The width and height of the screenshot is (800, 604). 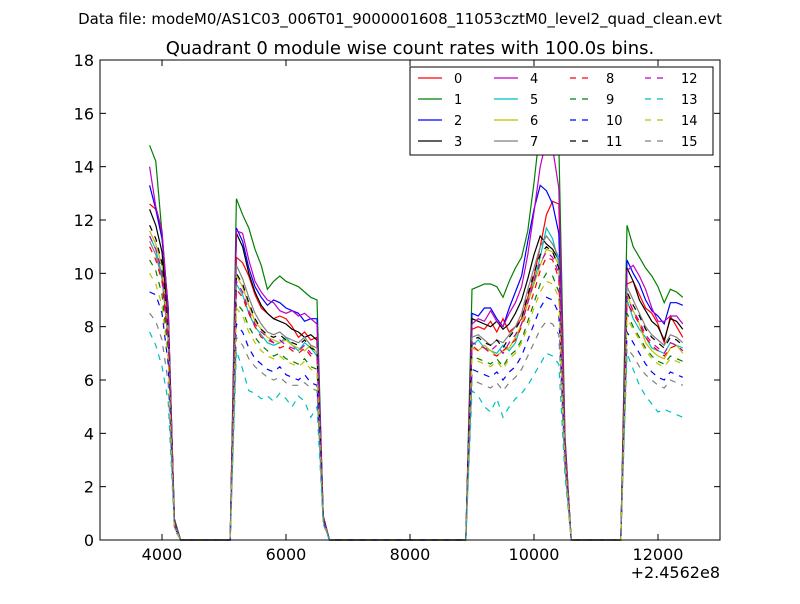 What do you see at coordinates (675, 572) in the screenshot?
I see `x-axis-offset-label: +2.4562e8` at bounding box center [675, 572].